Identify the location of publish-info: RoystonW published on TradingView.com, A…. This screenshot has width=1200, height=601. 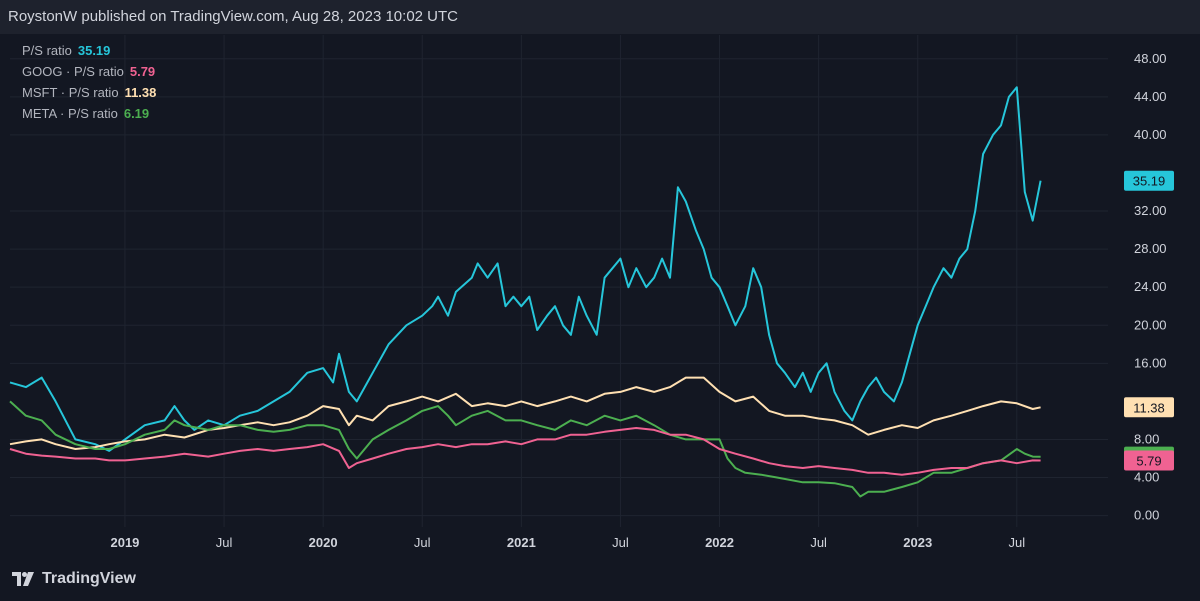
(233, 16).